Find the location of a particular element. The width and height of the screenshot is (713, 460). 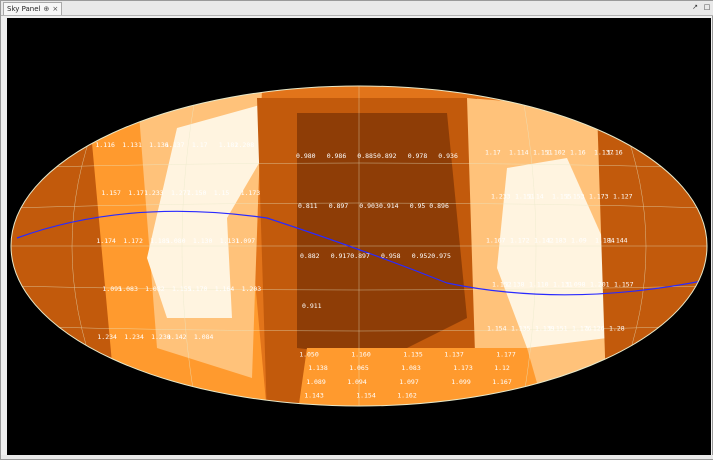

sky-value-label: 1.208 is located at coordinates (245, 145).